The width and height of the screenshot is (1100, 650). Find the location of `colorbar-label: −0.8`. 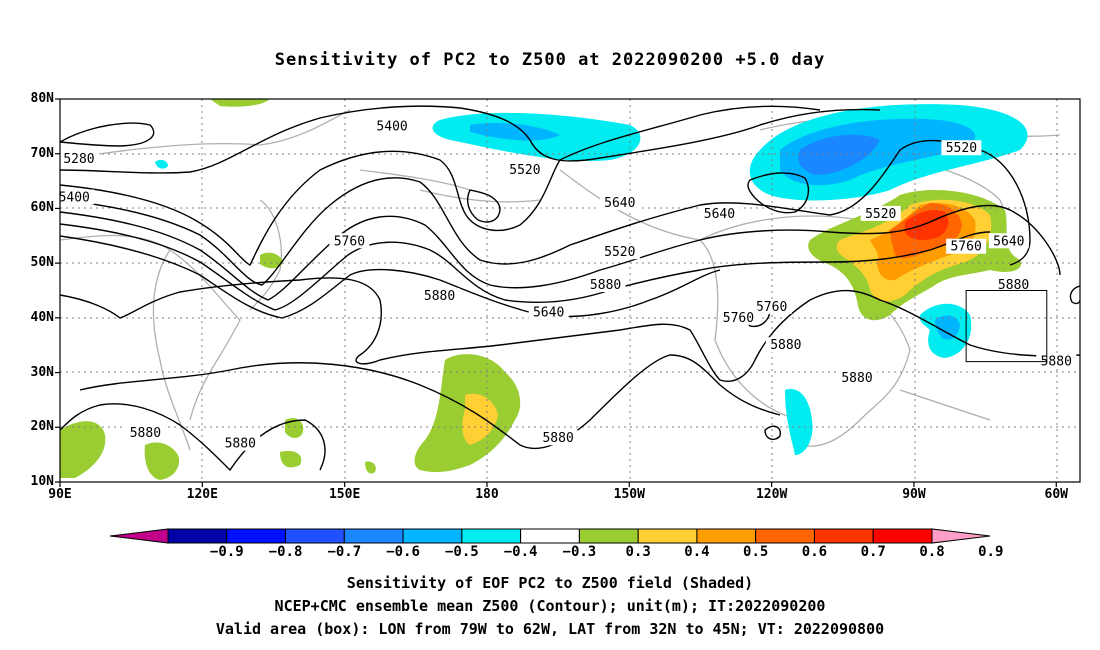

colorbar-label: −0.8 is located at coordinates (285, 552).